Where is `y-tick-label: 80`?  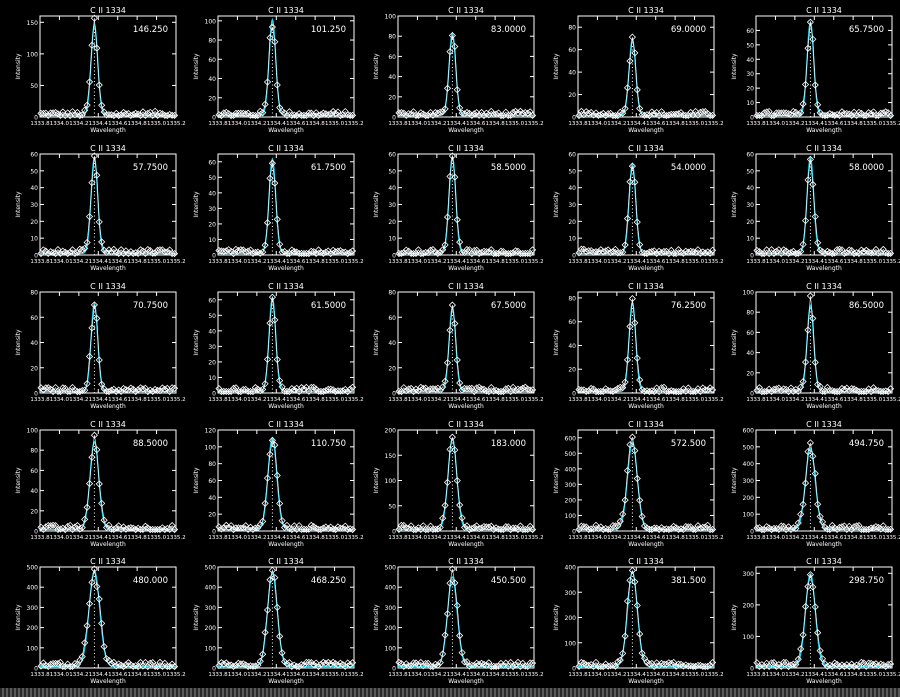 y-tick-label: 80 is located at coordinates (750, 313).